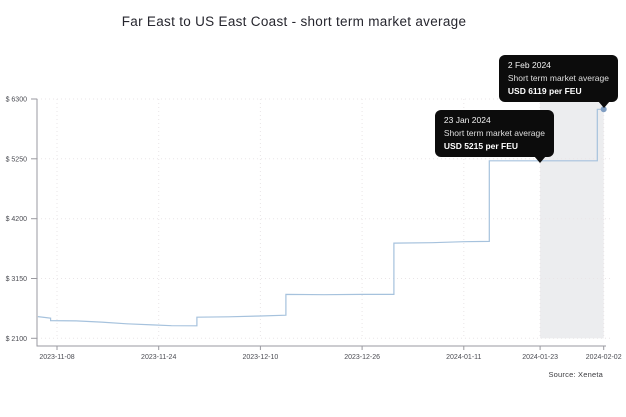 This screenshot has height=417, width=626. Describe the element at coordinates (575, 374) in the screenshot. I see `source-label: Source: Xeneta` at that location.